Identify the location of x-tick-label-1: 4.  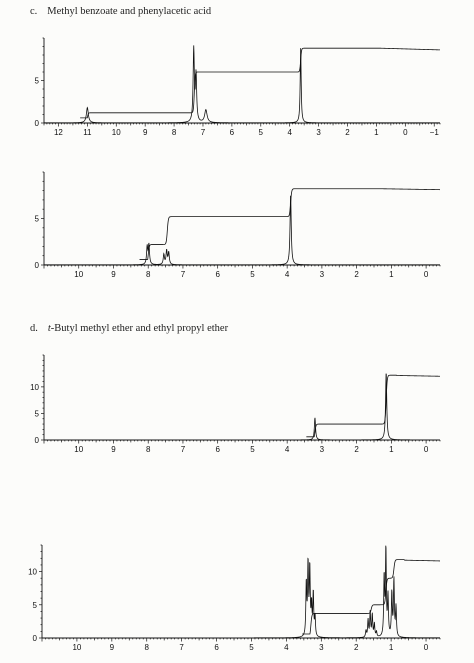
(289, 132).